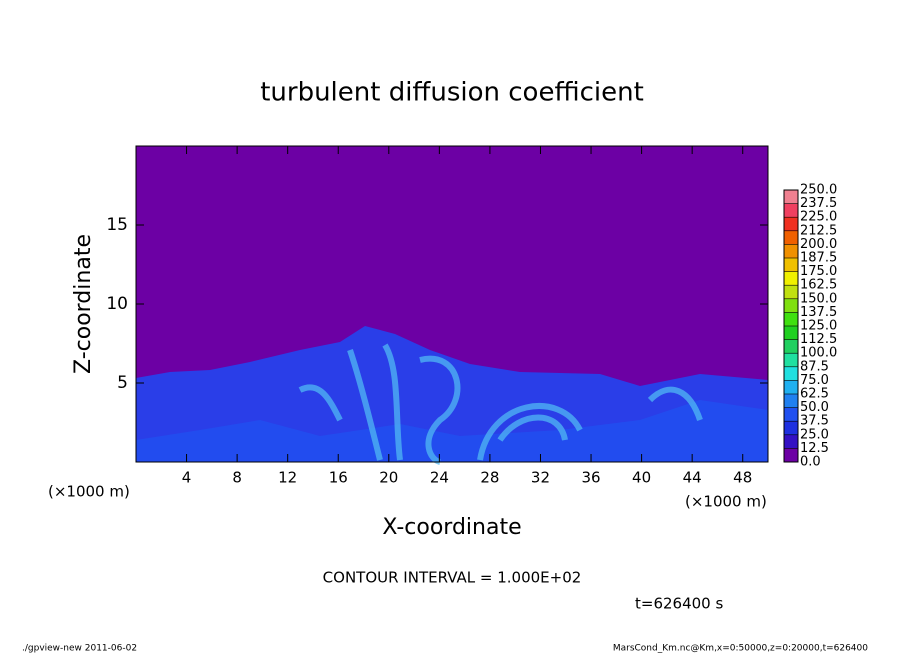  What do you see at coordinates (79, 649) in the screenshot?
I see `footer-left: ./gpview-new 2011-06-02` at bounding box center [79, 649].